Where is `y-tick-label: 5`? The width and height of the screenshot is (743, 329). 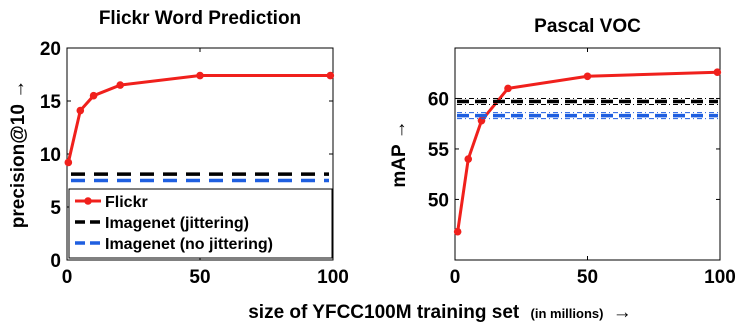
y-tick-label: 5 is located at coordinates (55, 208).